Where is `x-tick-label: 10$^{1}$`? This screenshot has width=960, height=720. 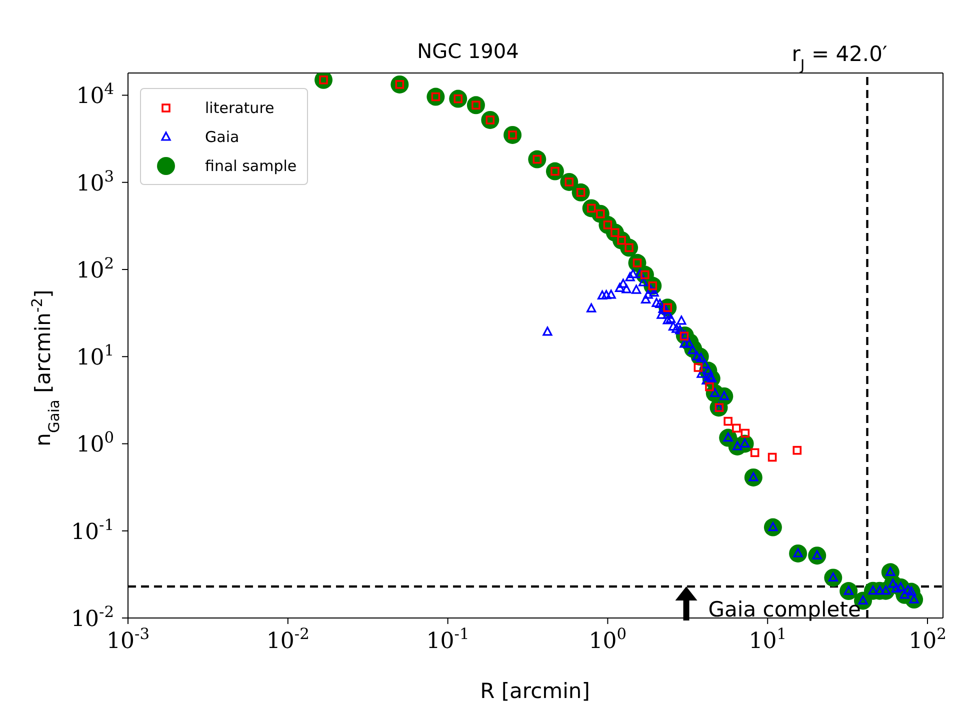
x-tick-label: 10$^{1}$ is located at coordinates (767, 639).